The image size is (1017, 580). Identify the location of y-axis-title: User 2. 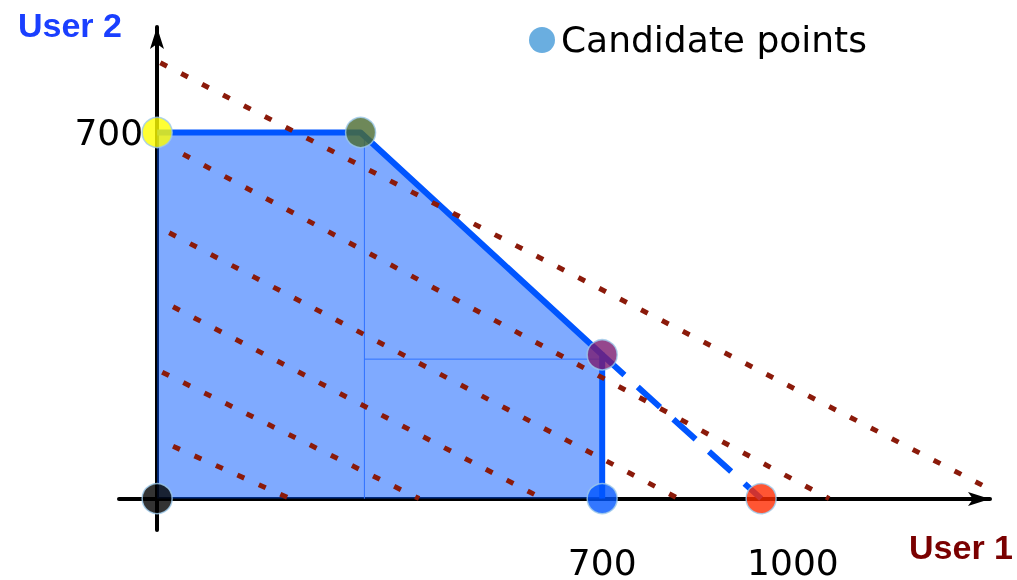
(70, 25).